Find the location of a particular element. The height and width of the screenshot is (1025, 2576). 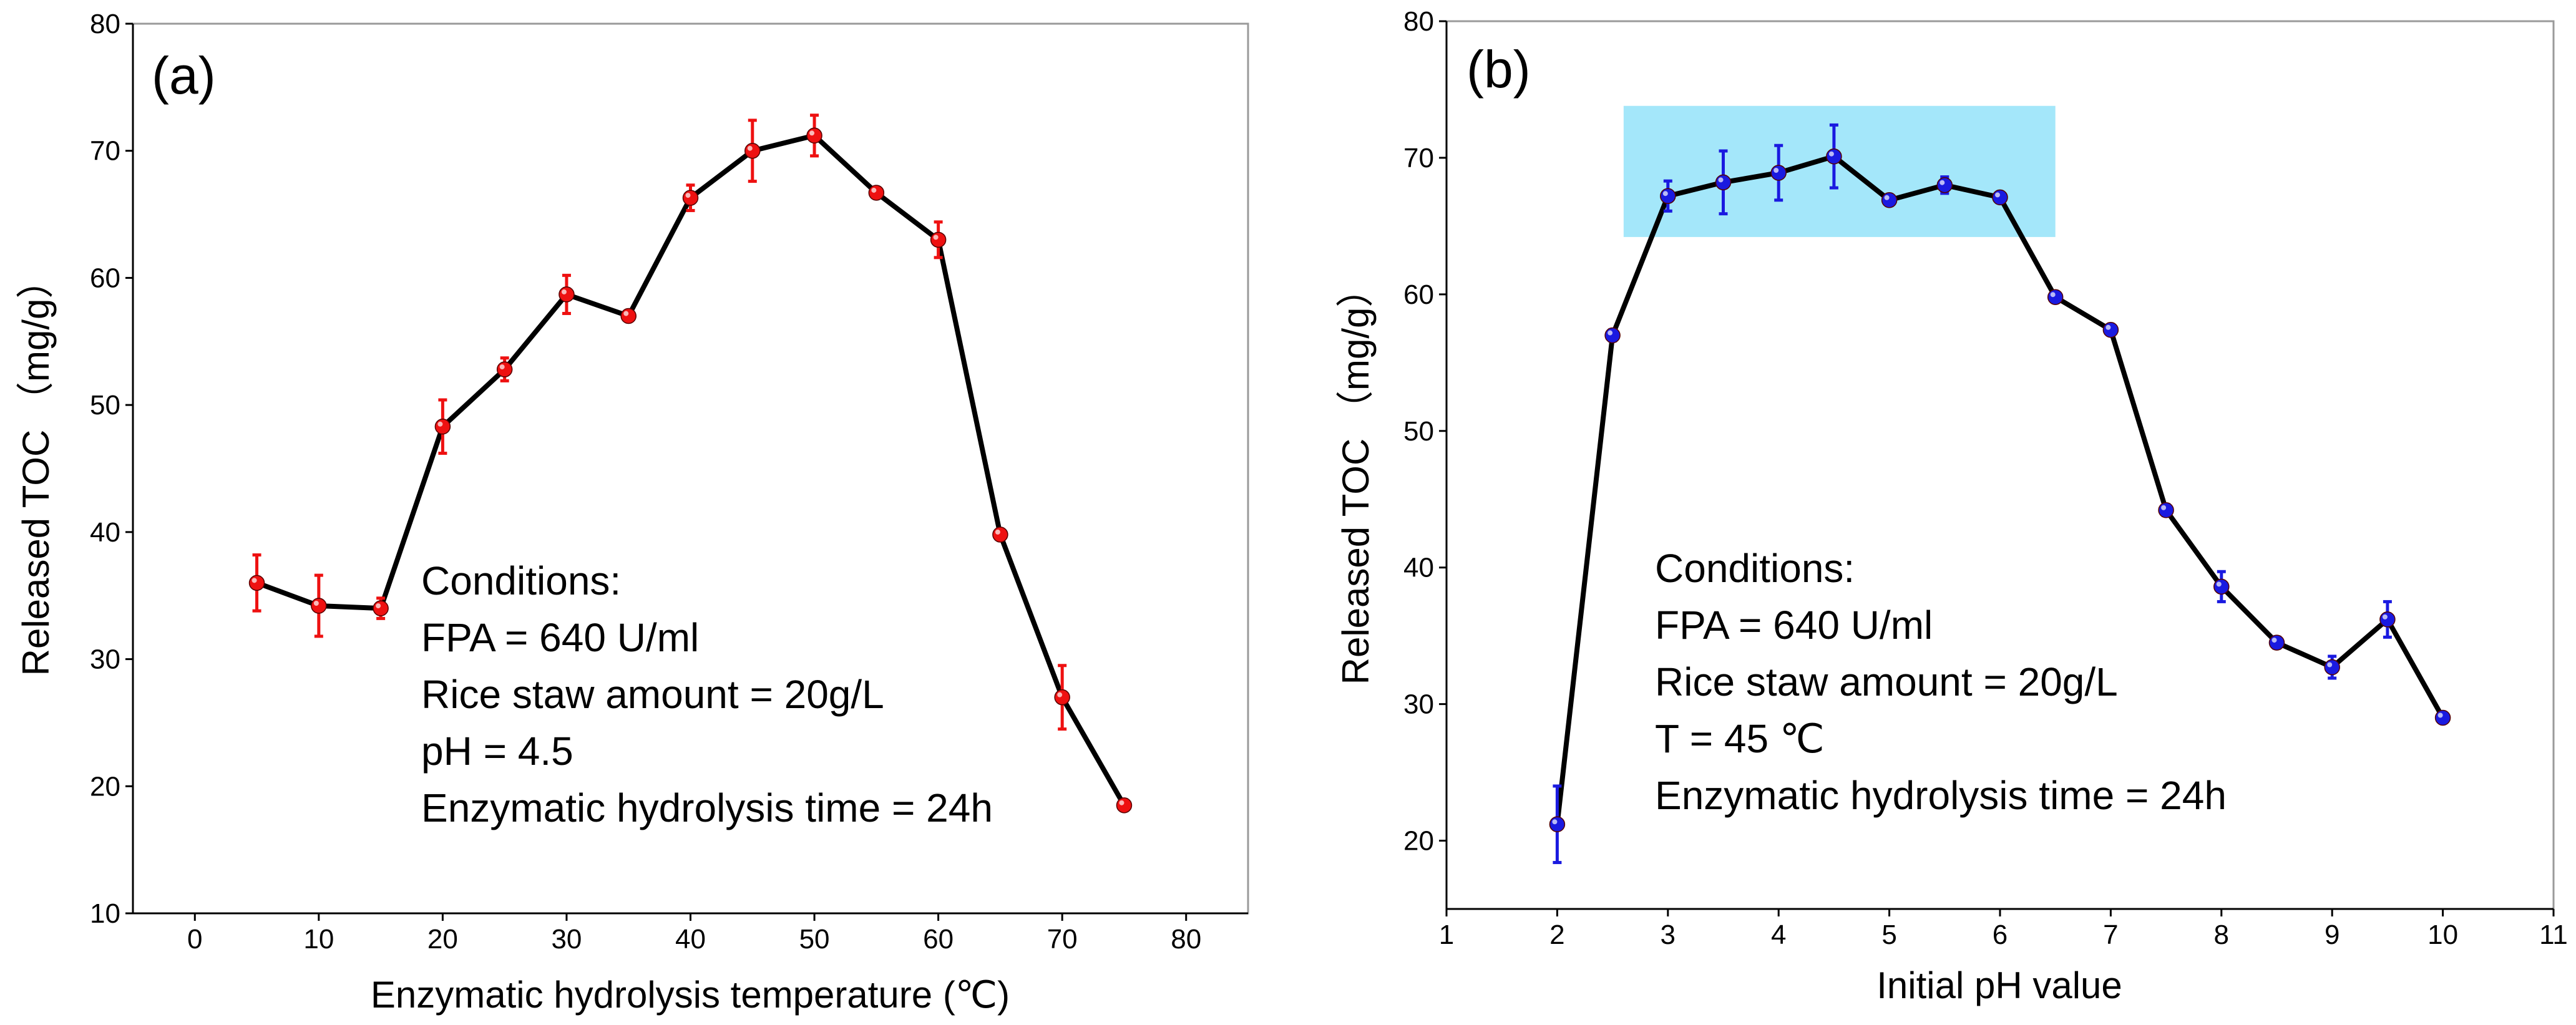

panel-b-x-ticks: 1 2 3 4 5 6 7 8 9 10 11 is located at coordinates (2003, 930).